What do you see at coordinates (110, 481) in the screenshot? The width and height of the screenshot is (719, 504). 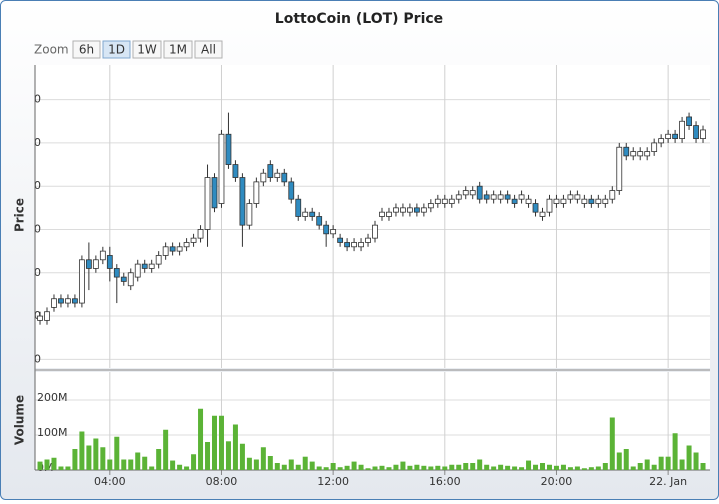 I see `x-tick-label: 04:00` at bounding box center [110, 481].